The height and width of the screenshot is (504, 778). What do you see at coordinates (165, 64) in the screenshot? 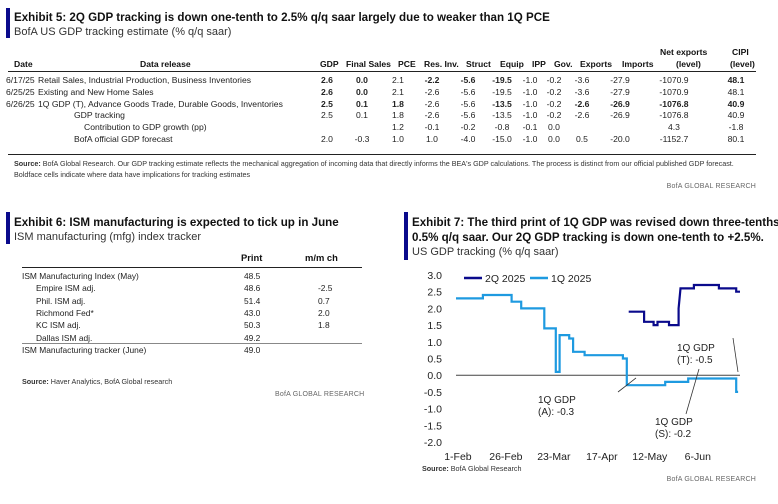
I see `header-data-release: Data release` at bounding box center [165, 64].